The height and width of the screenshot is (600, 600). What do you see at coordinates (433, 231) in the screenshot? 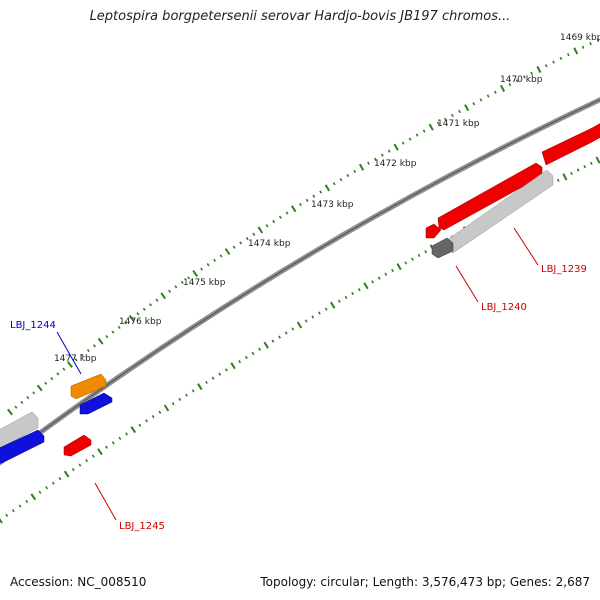
I see `gene-arrow-small` at bounding box center [433, 231].